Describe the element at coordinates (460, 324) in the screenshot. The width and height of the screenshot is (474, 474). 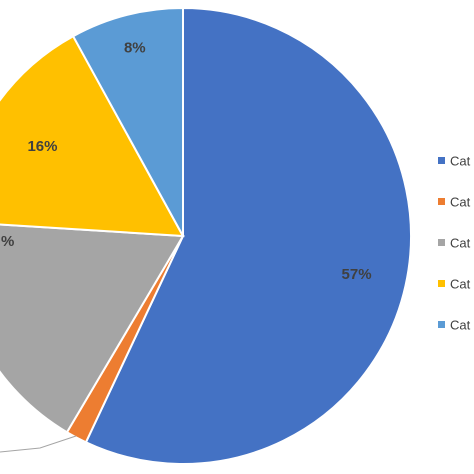
I see `legend-label-5: Cat` at that location.